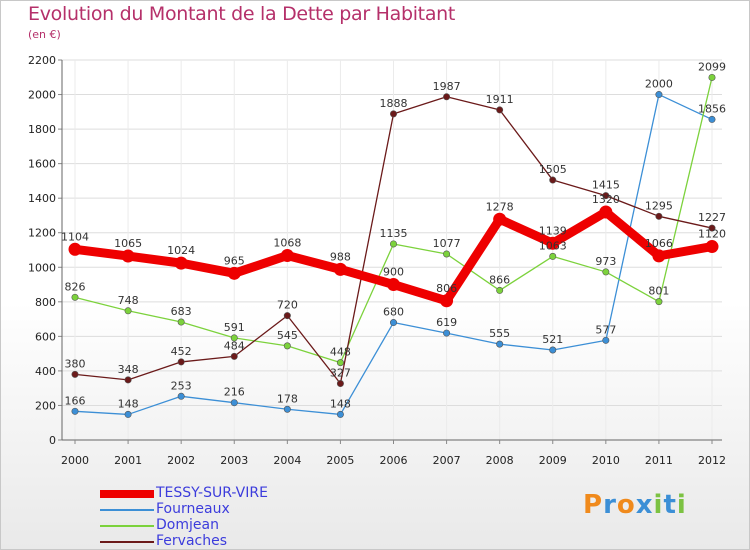 This screenshot has height=550, width=750. What do you see at coordinates (712, 108) in the screenshot?
I see `data-label-fourneaux: 1856` at bounding box center [712, 108].